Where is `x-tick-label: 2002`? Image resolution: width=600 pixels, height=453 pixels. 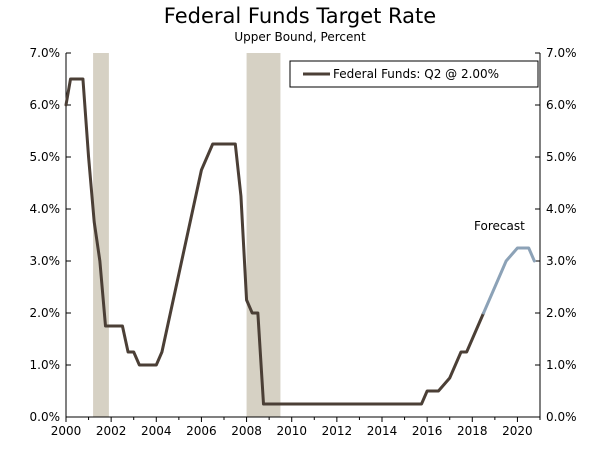
x-tick-label: 2002 is located at coordinates (111, 431).